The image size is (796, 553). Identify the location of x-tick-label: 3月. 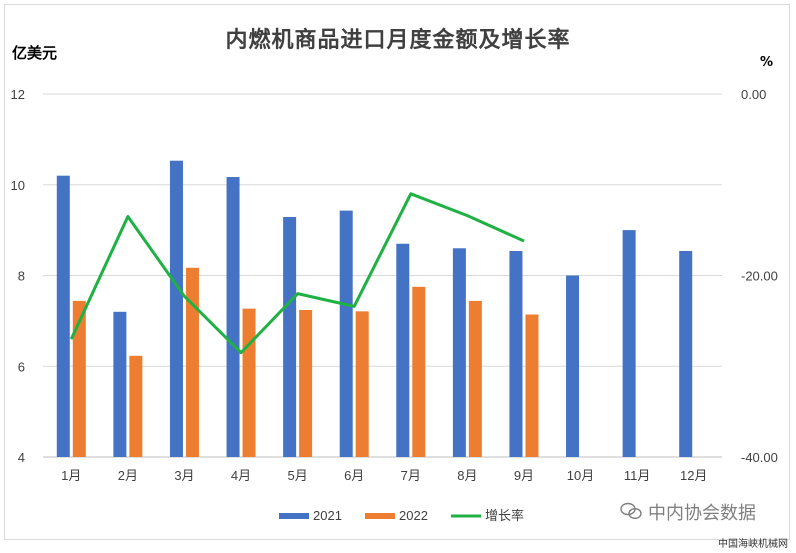
(184, 475).